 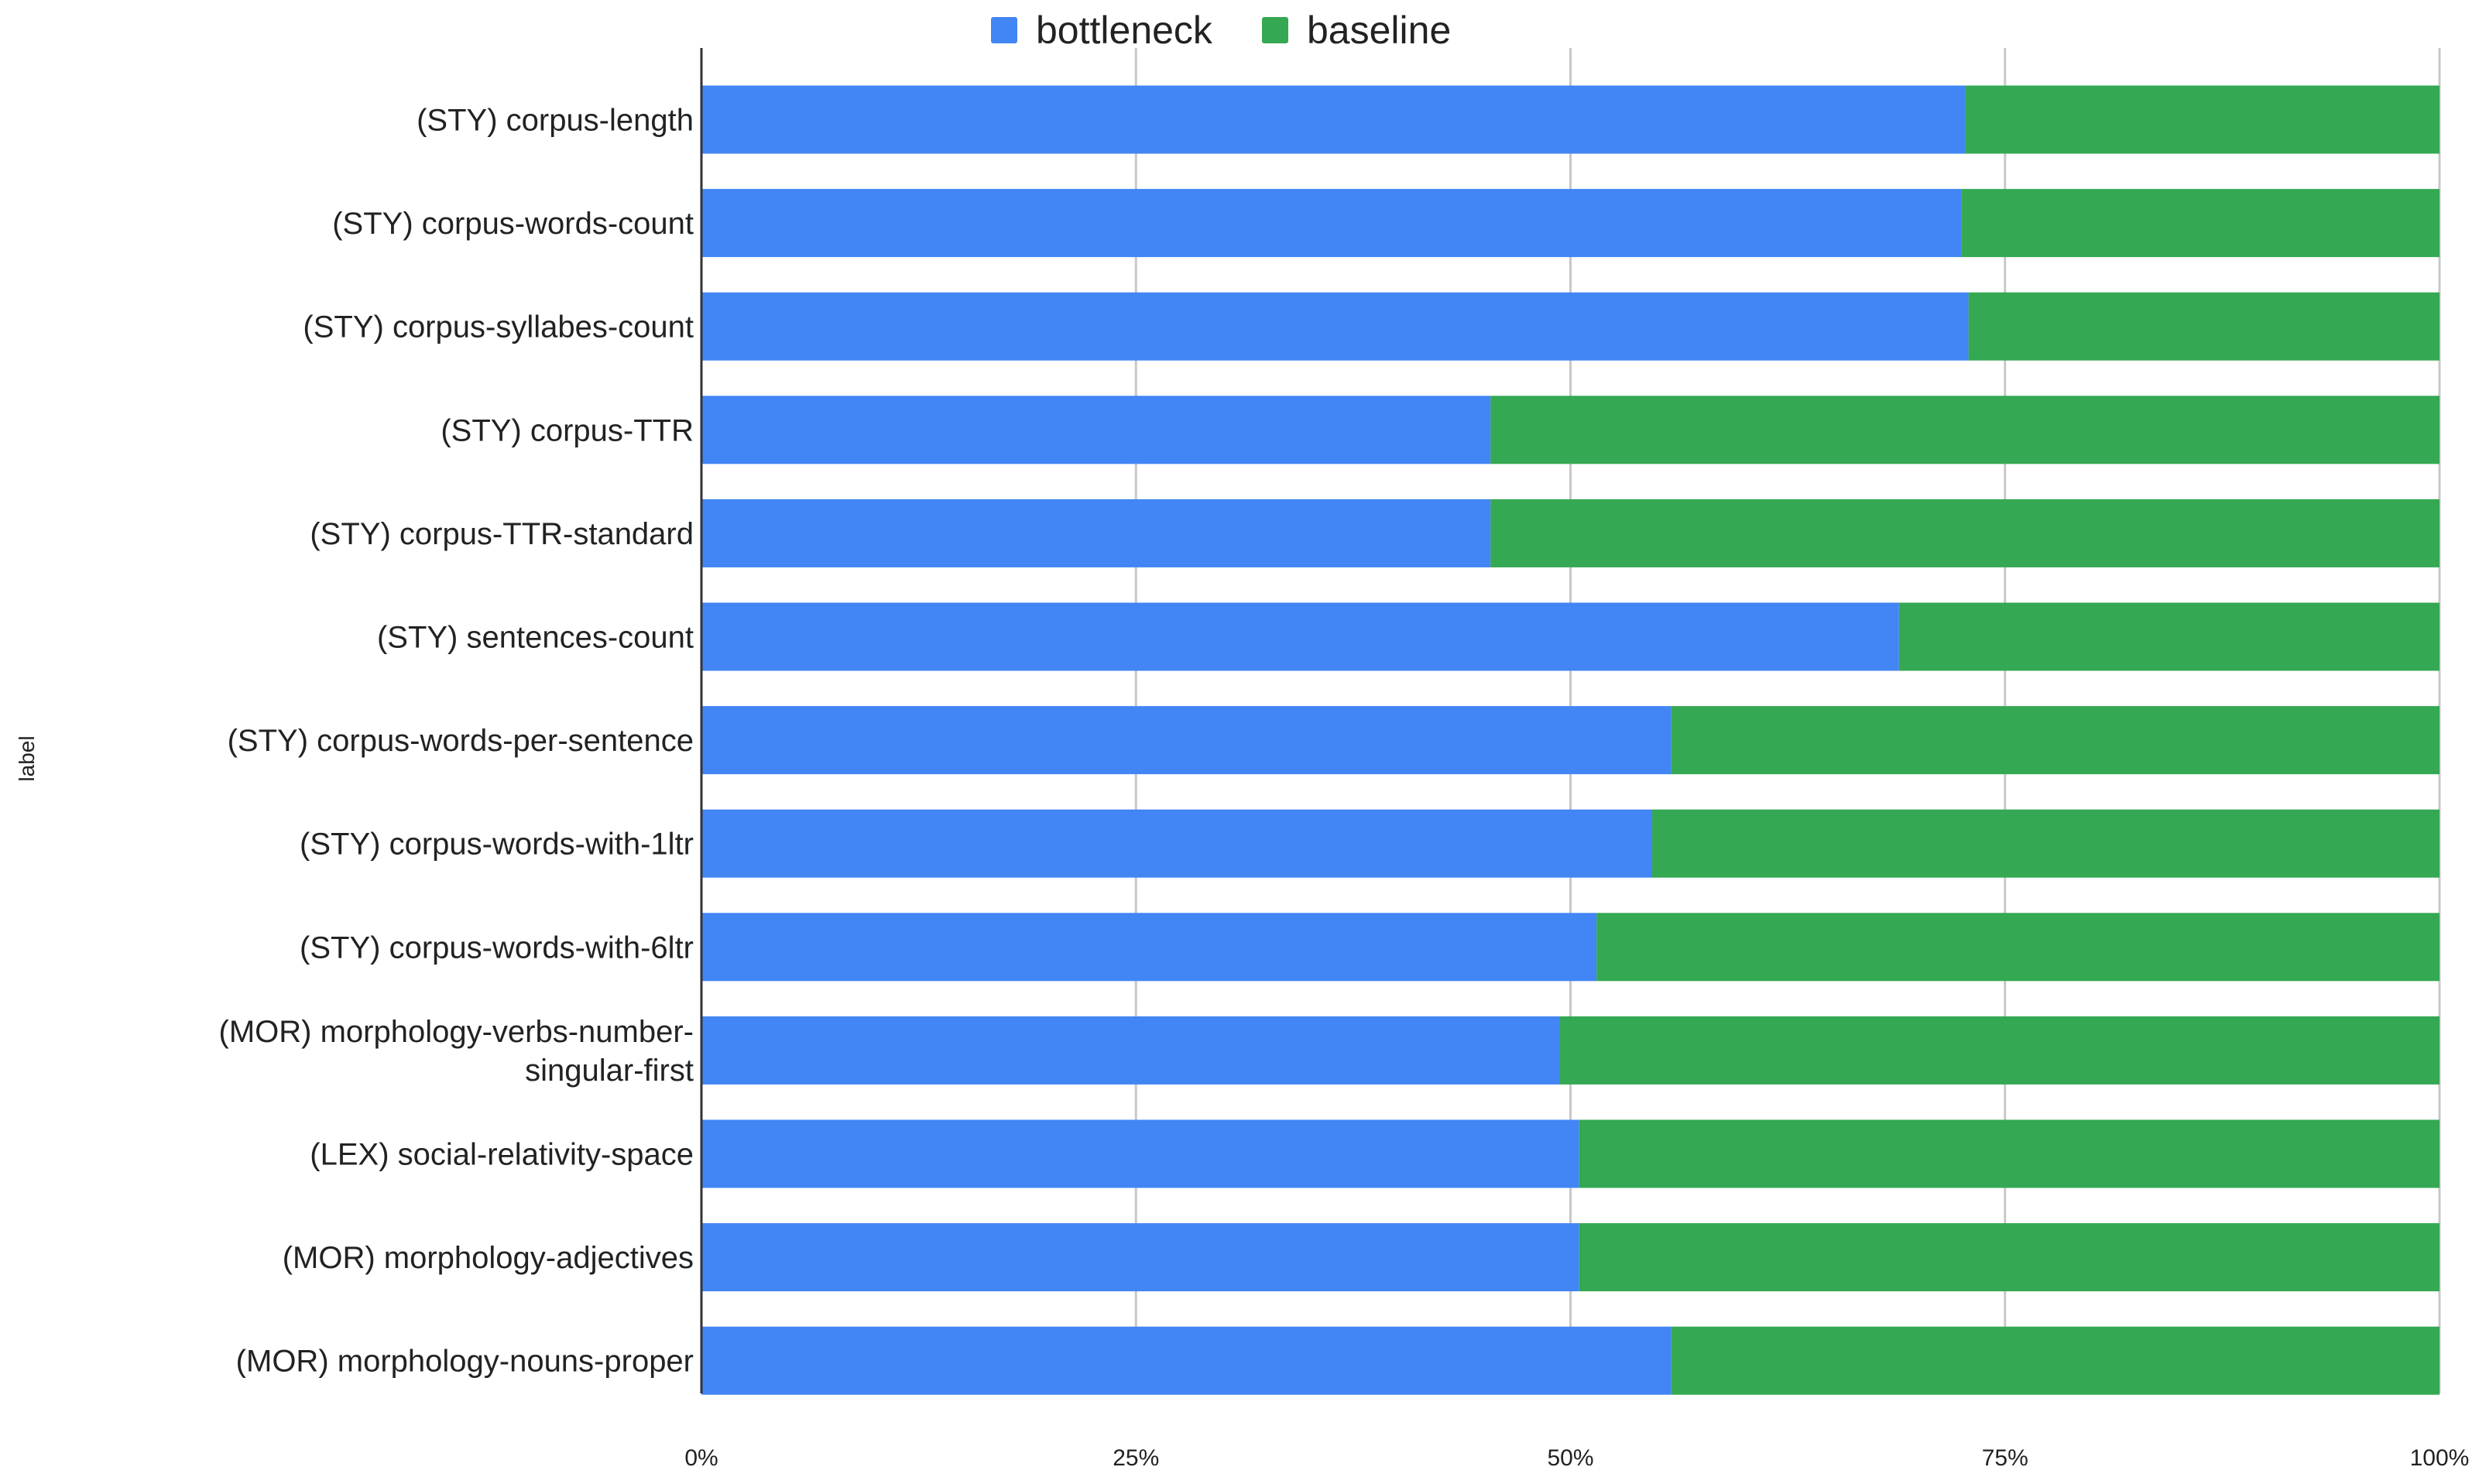 What do you see at coordinates (456, 1032) in the screenshot?
I see `category-label: (MOR) morphology-verbs-number-` at bounding box center [456, 1032].